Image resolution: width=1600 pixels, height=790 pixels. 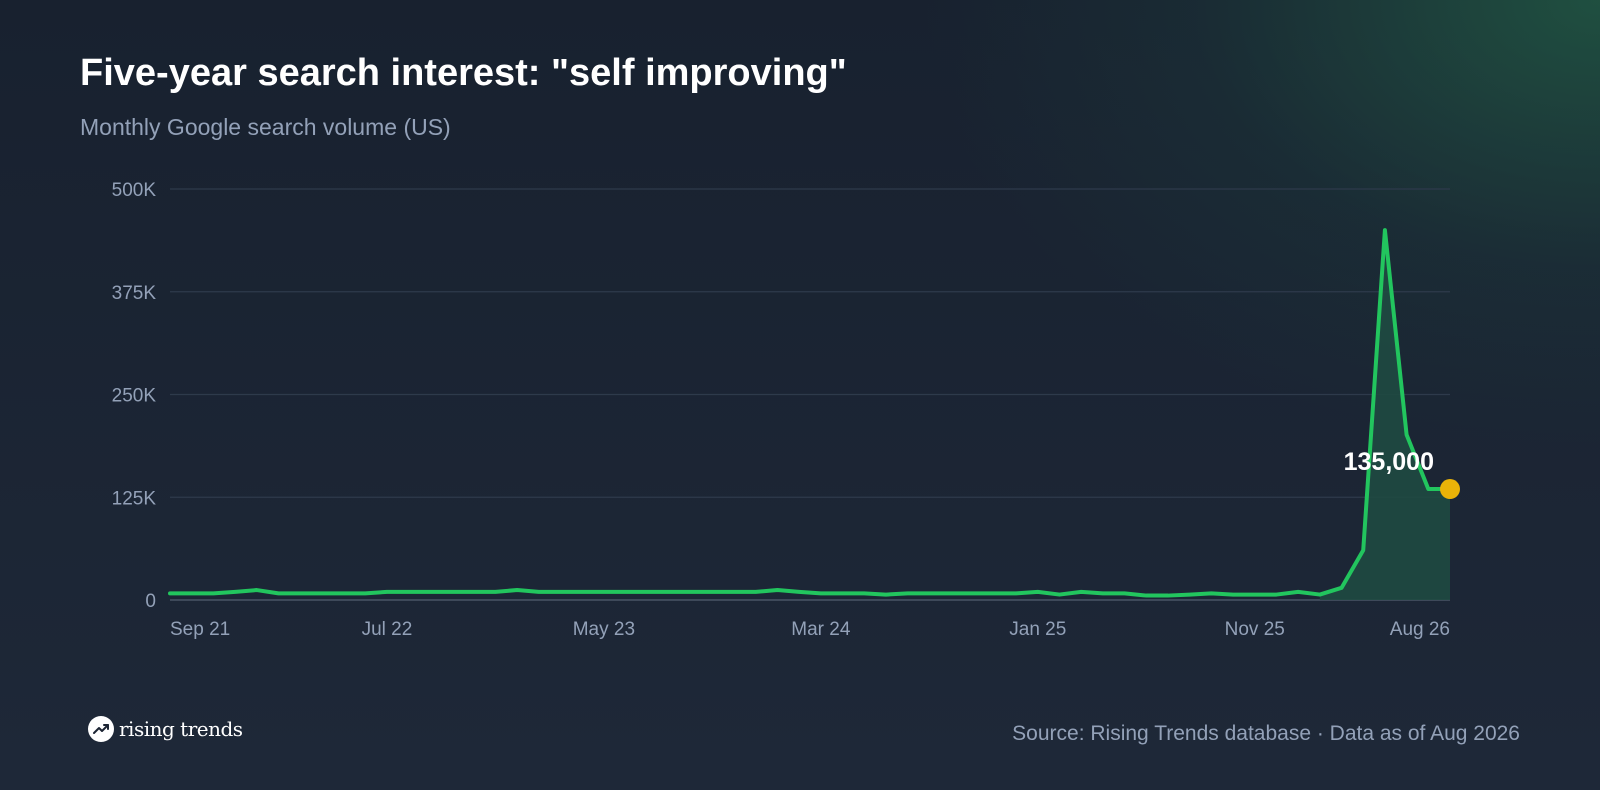 I want to click on area-fill, so click(x=1384, y=415).